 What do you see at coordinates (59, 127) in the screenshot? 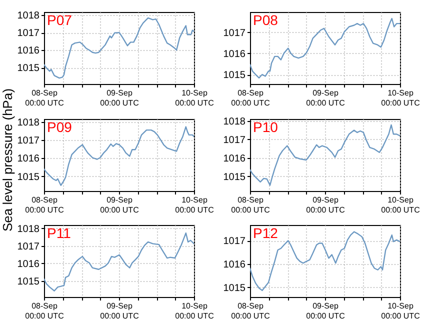
I see `chart-title: P09` at bounding box center [59, 127].